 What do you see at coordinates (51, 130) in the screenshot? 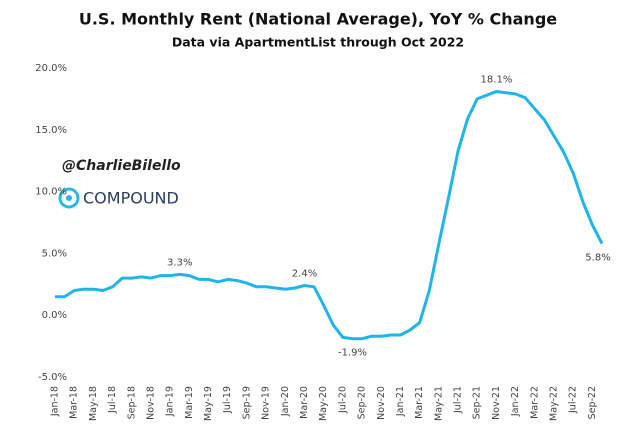
I see `y-tick-label: 15.0%` at bounding box center [51, 130].